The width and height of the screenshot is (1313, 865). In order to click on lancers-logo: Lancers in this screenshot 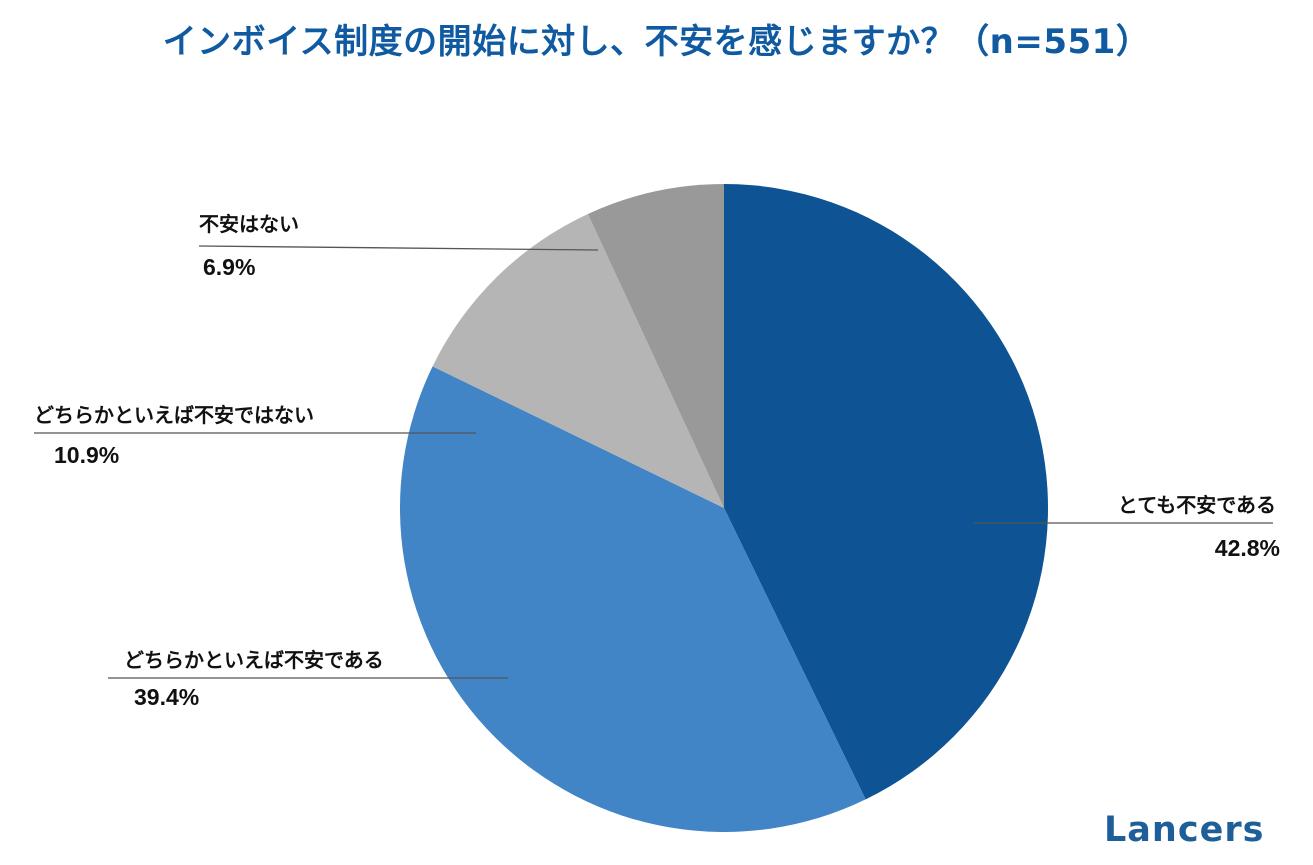, I will do `click(1184, 830)`.